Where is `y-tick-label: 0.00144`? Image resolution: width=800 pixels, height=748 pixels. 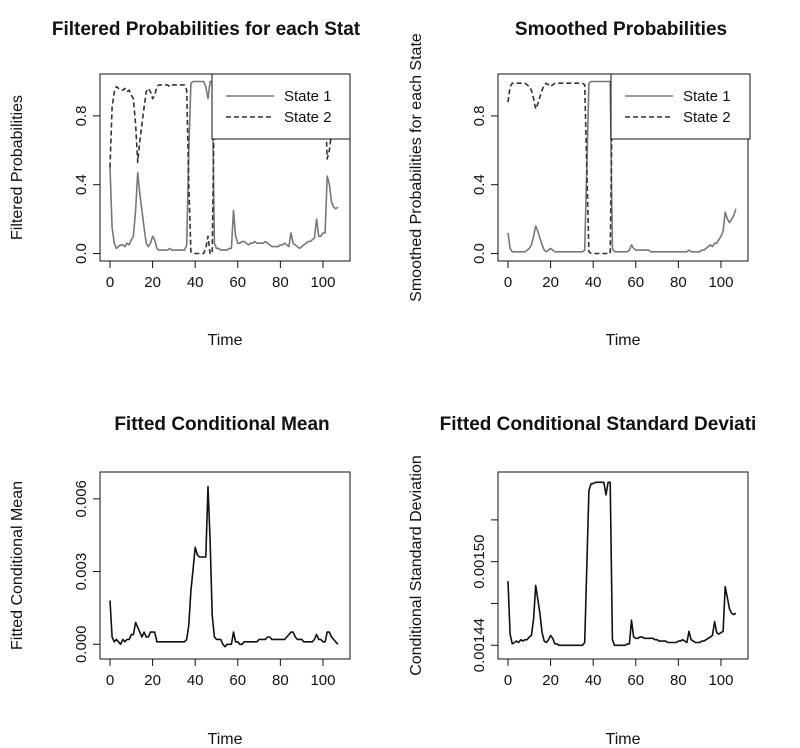
y-tick-label: 0.00144 is located at coordinates (479, 645).